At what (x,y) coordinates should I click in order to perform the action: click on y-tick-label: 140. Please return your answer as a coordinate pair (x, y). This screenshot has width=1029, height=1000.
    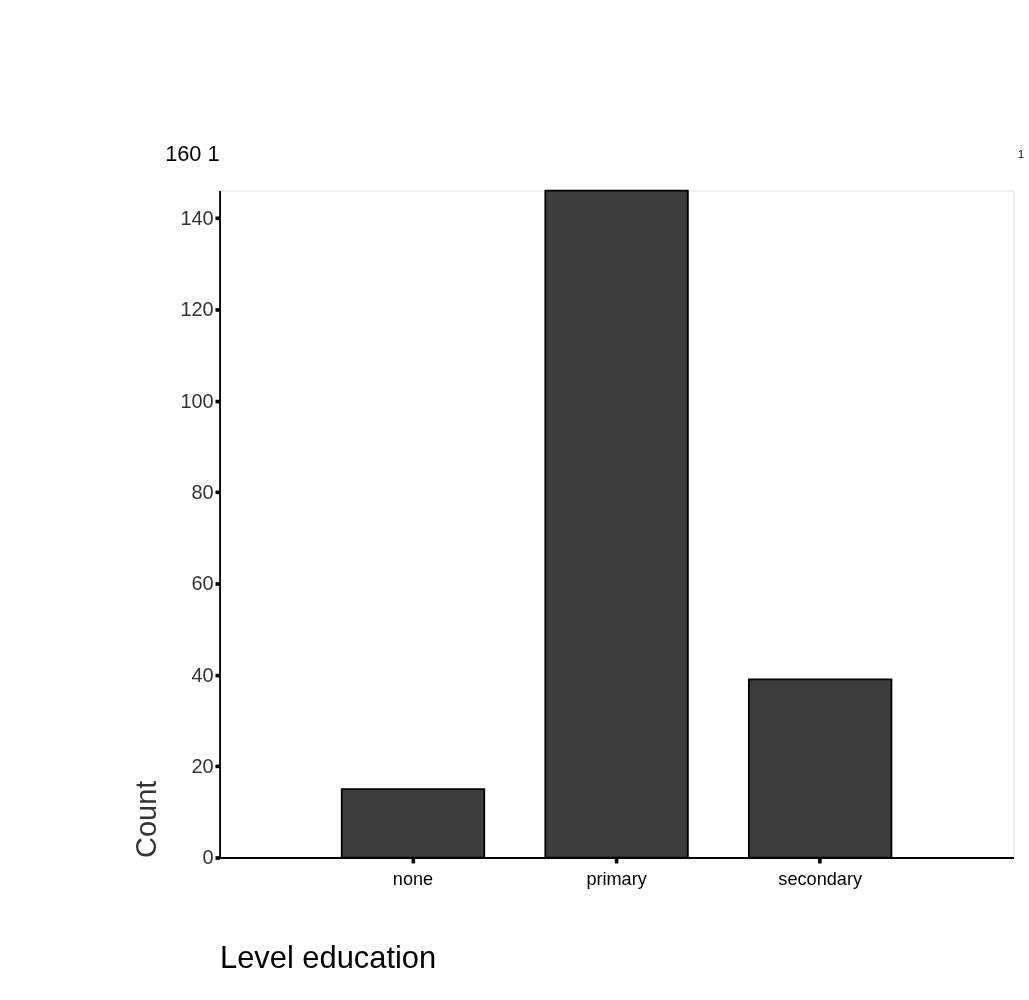
    Looking at the image, I should click on (197, 217).